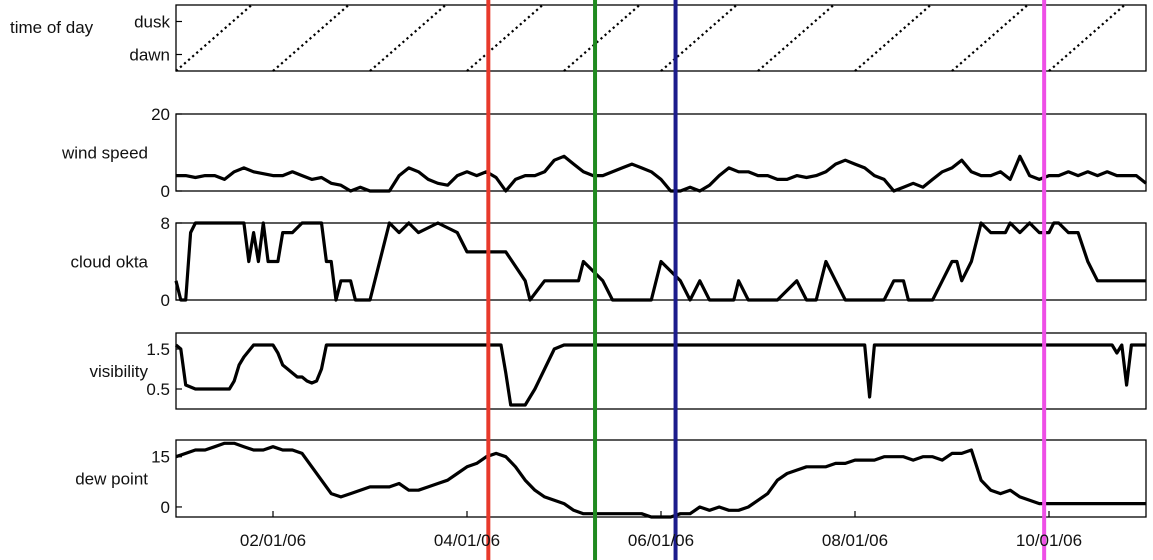  Describe the element at coordinates (273, 540) in the screenshot. I see `x-tick-label: 02/01/06` at that location.